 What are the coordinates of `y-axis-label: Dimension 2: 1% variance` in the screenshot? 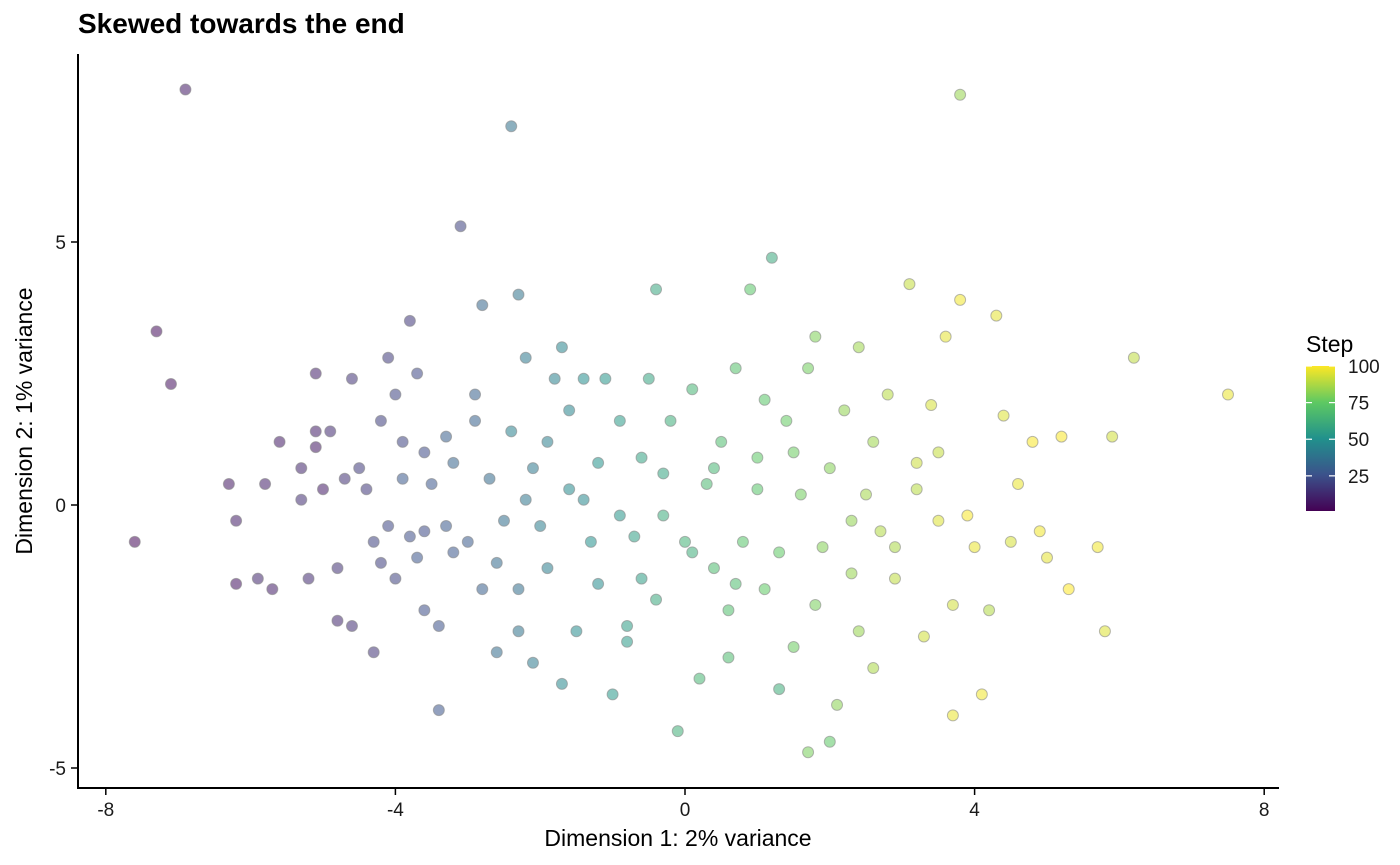 It's located at (24, 420).